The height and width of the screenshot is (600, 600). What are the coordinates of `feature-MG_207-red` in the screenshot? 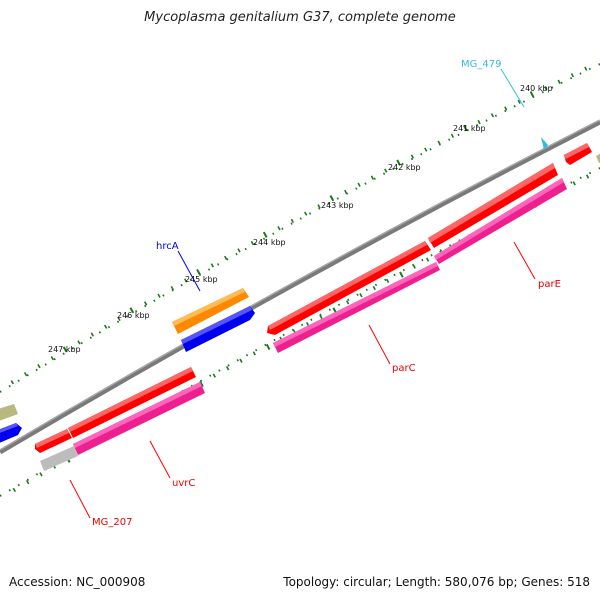 It's located at (53, 441).